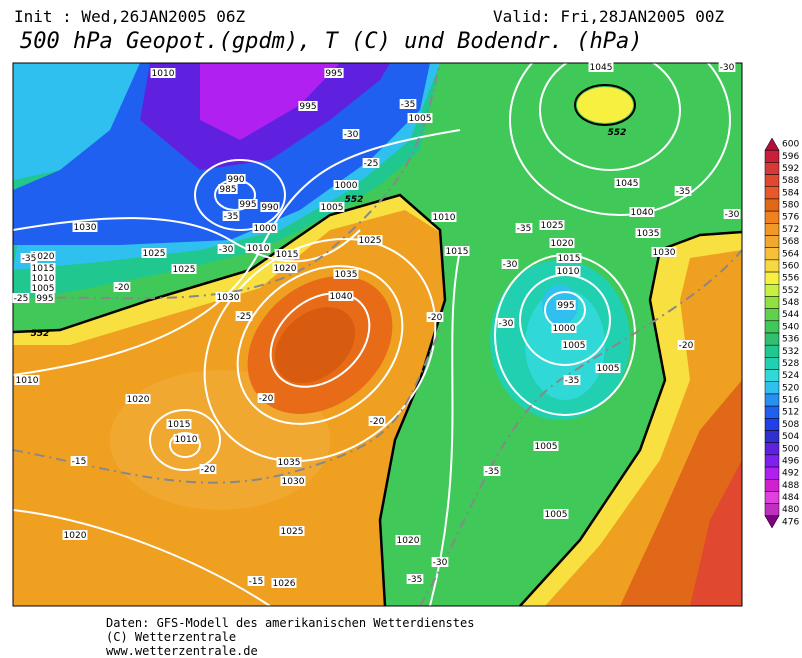  I want to click on colorbar-label: 552, so click(790, 291).